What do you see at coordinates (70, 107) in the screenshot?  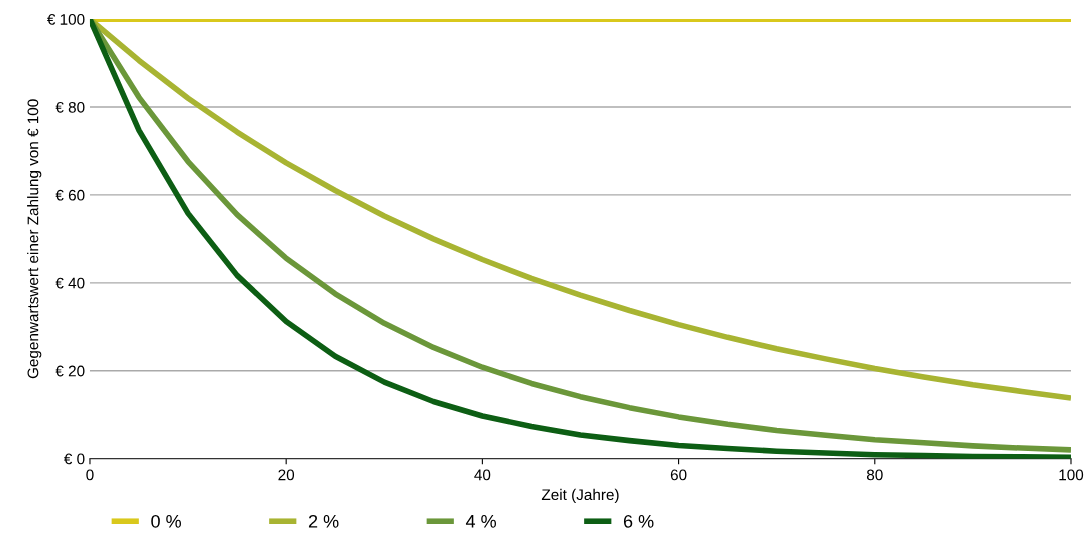 I see `y-tick-label: € 80` at bounding box center [70, 107].